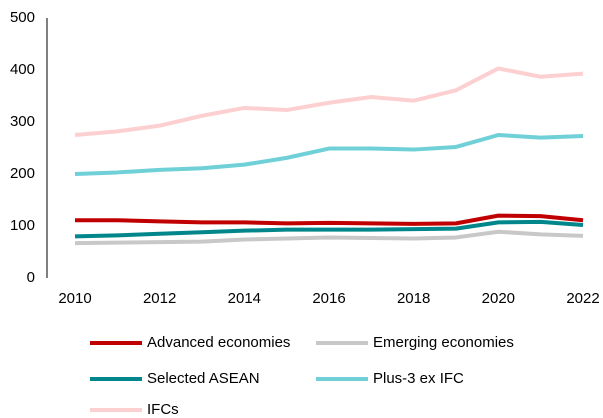 The width and height of the screenshot is (603, 418). Describe the element at coordinates (203, 378) in the screenshot. I see `legend-label: Selected ASEAN` at that location.